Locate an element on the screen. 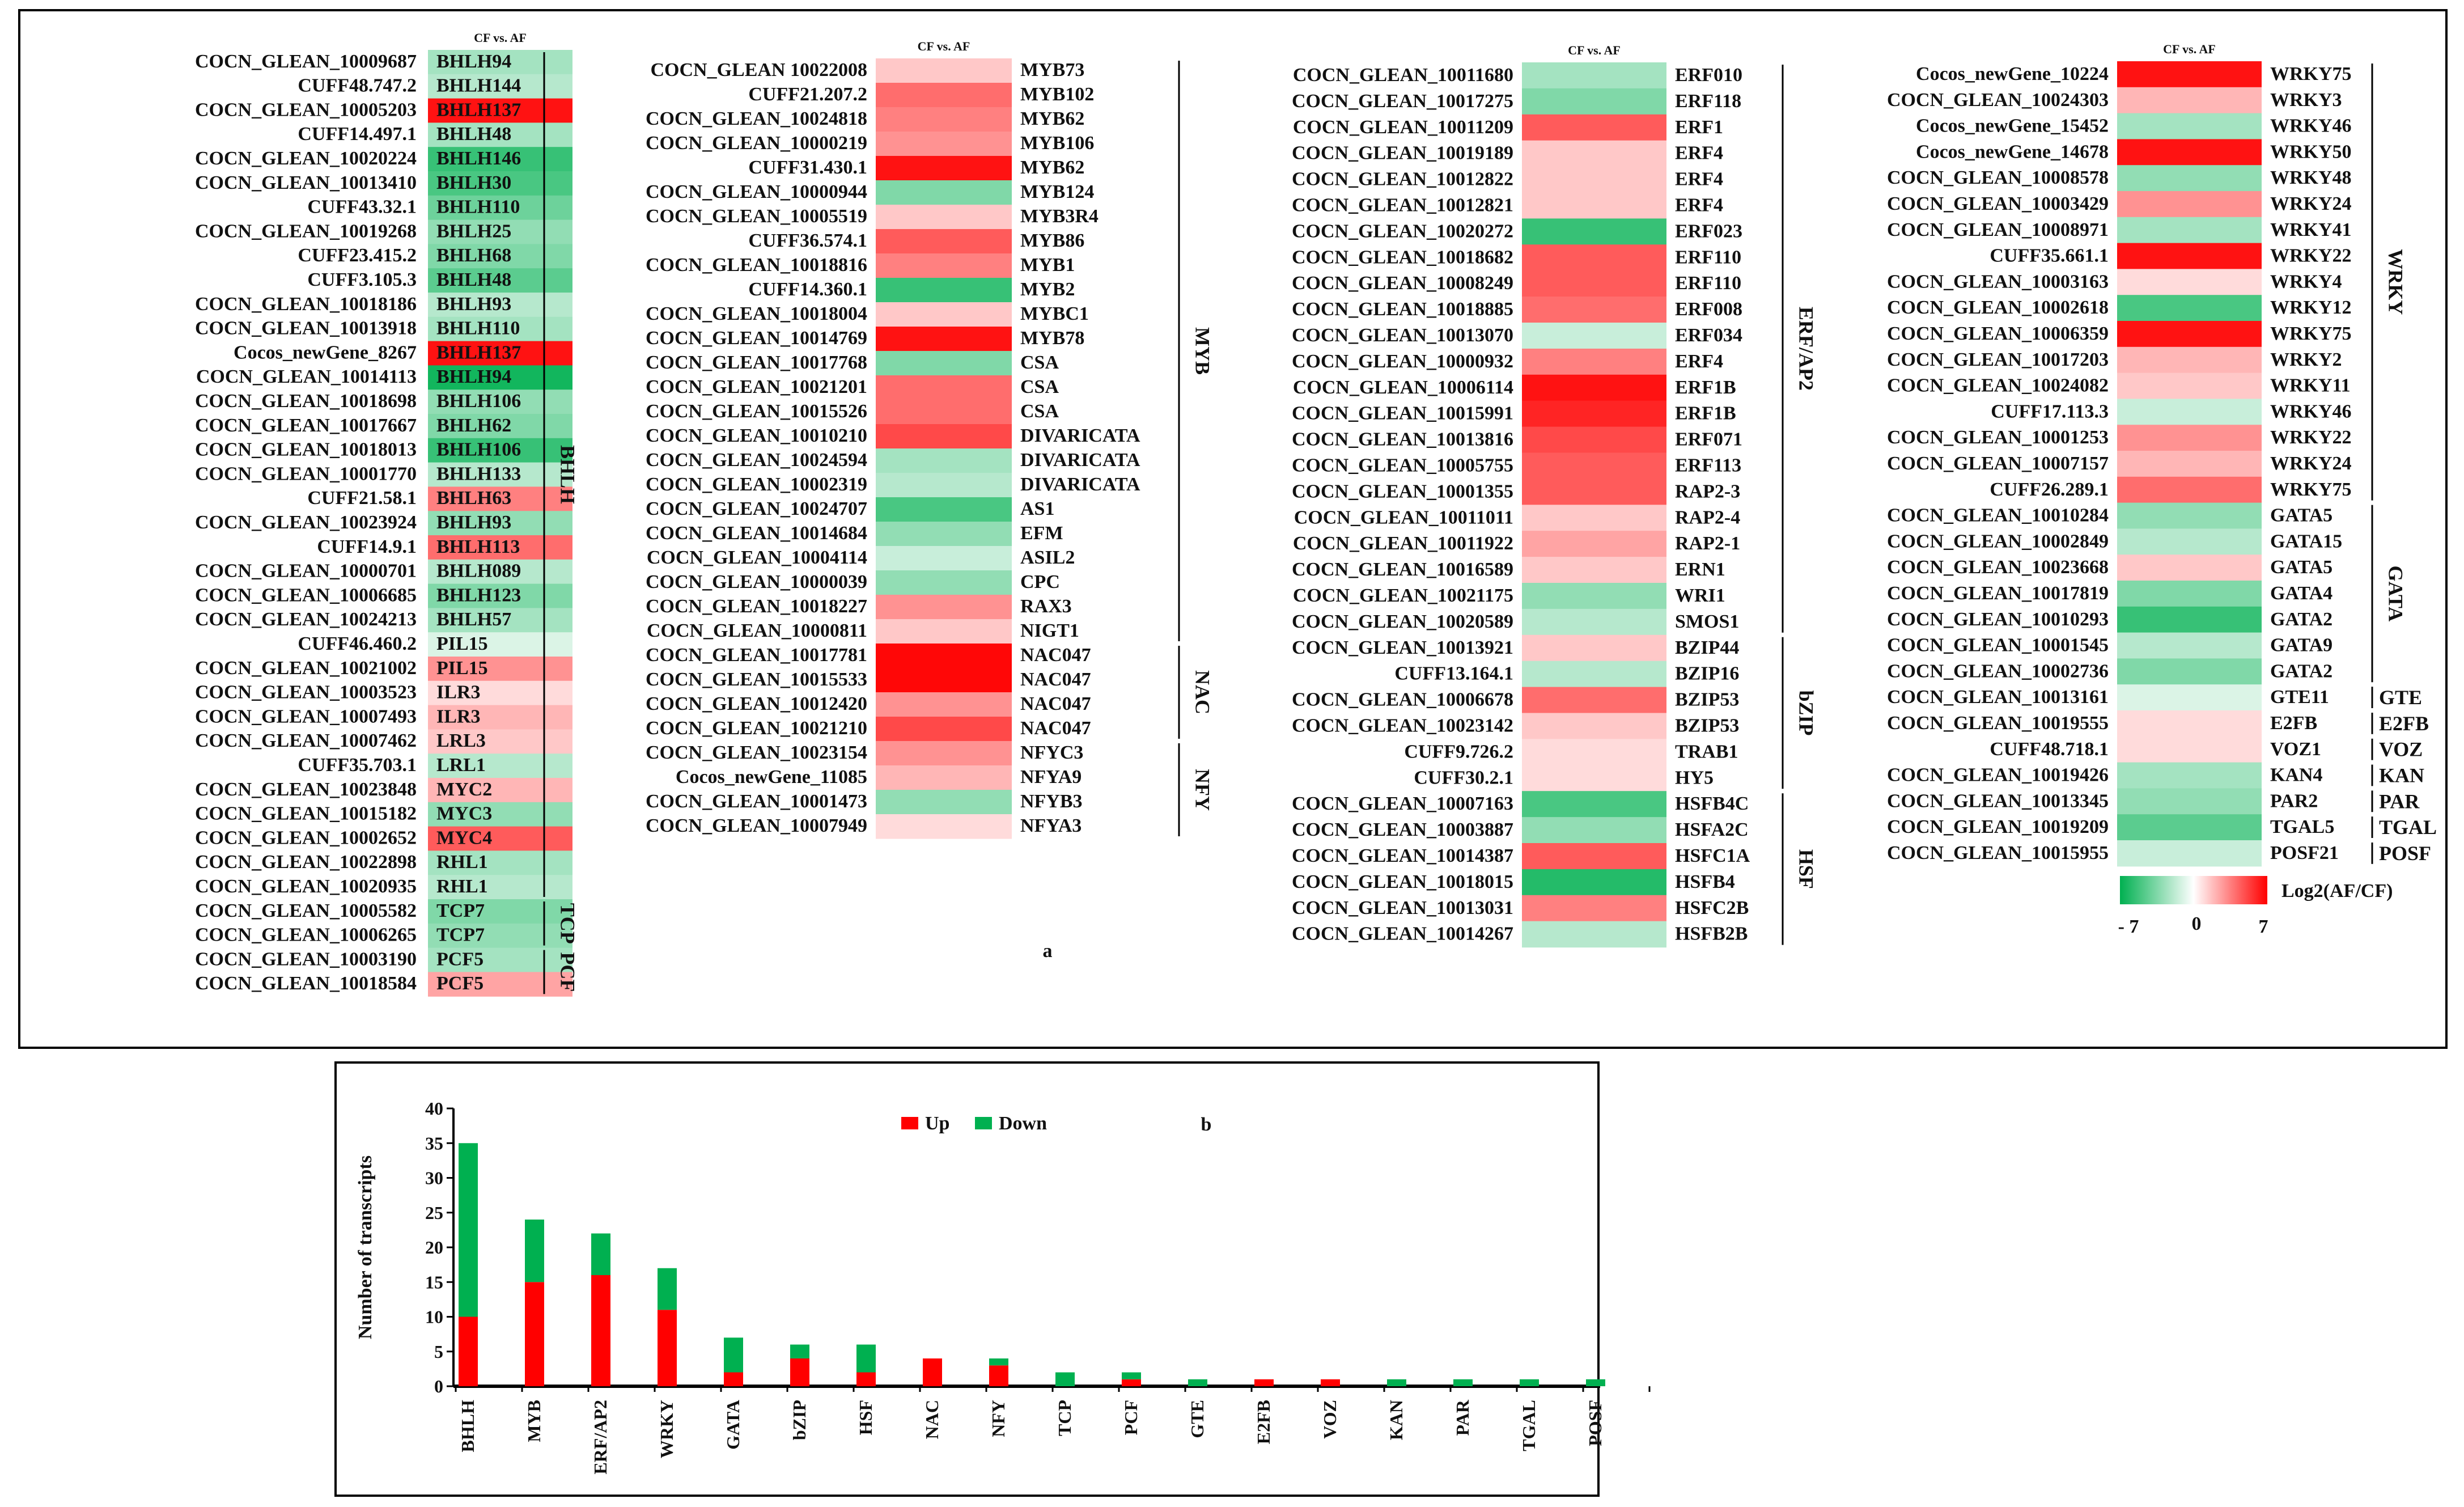 Image resolution: width=2464 pixels, height=1507 pixels. heatmap-row: COCN_GLEAN_10008971 WRKY41 is located at coordinates (2119, 230).